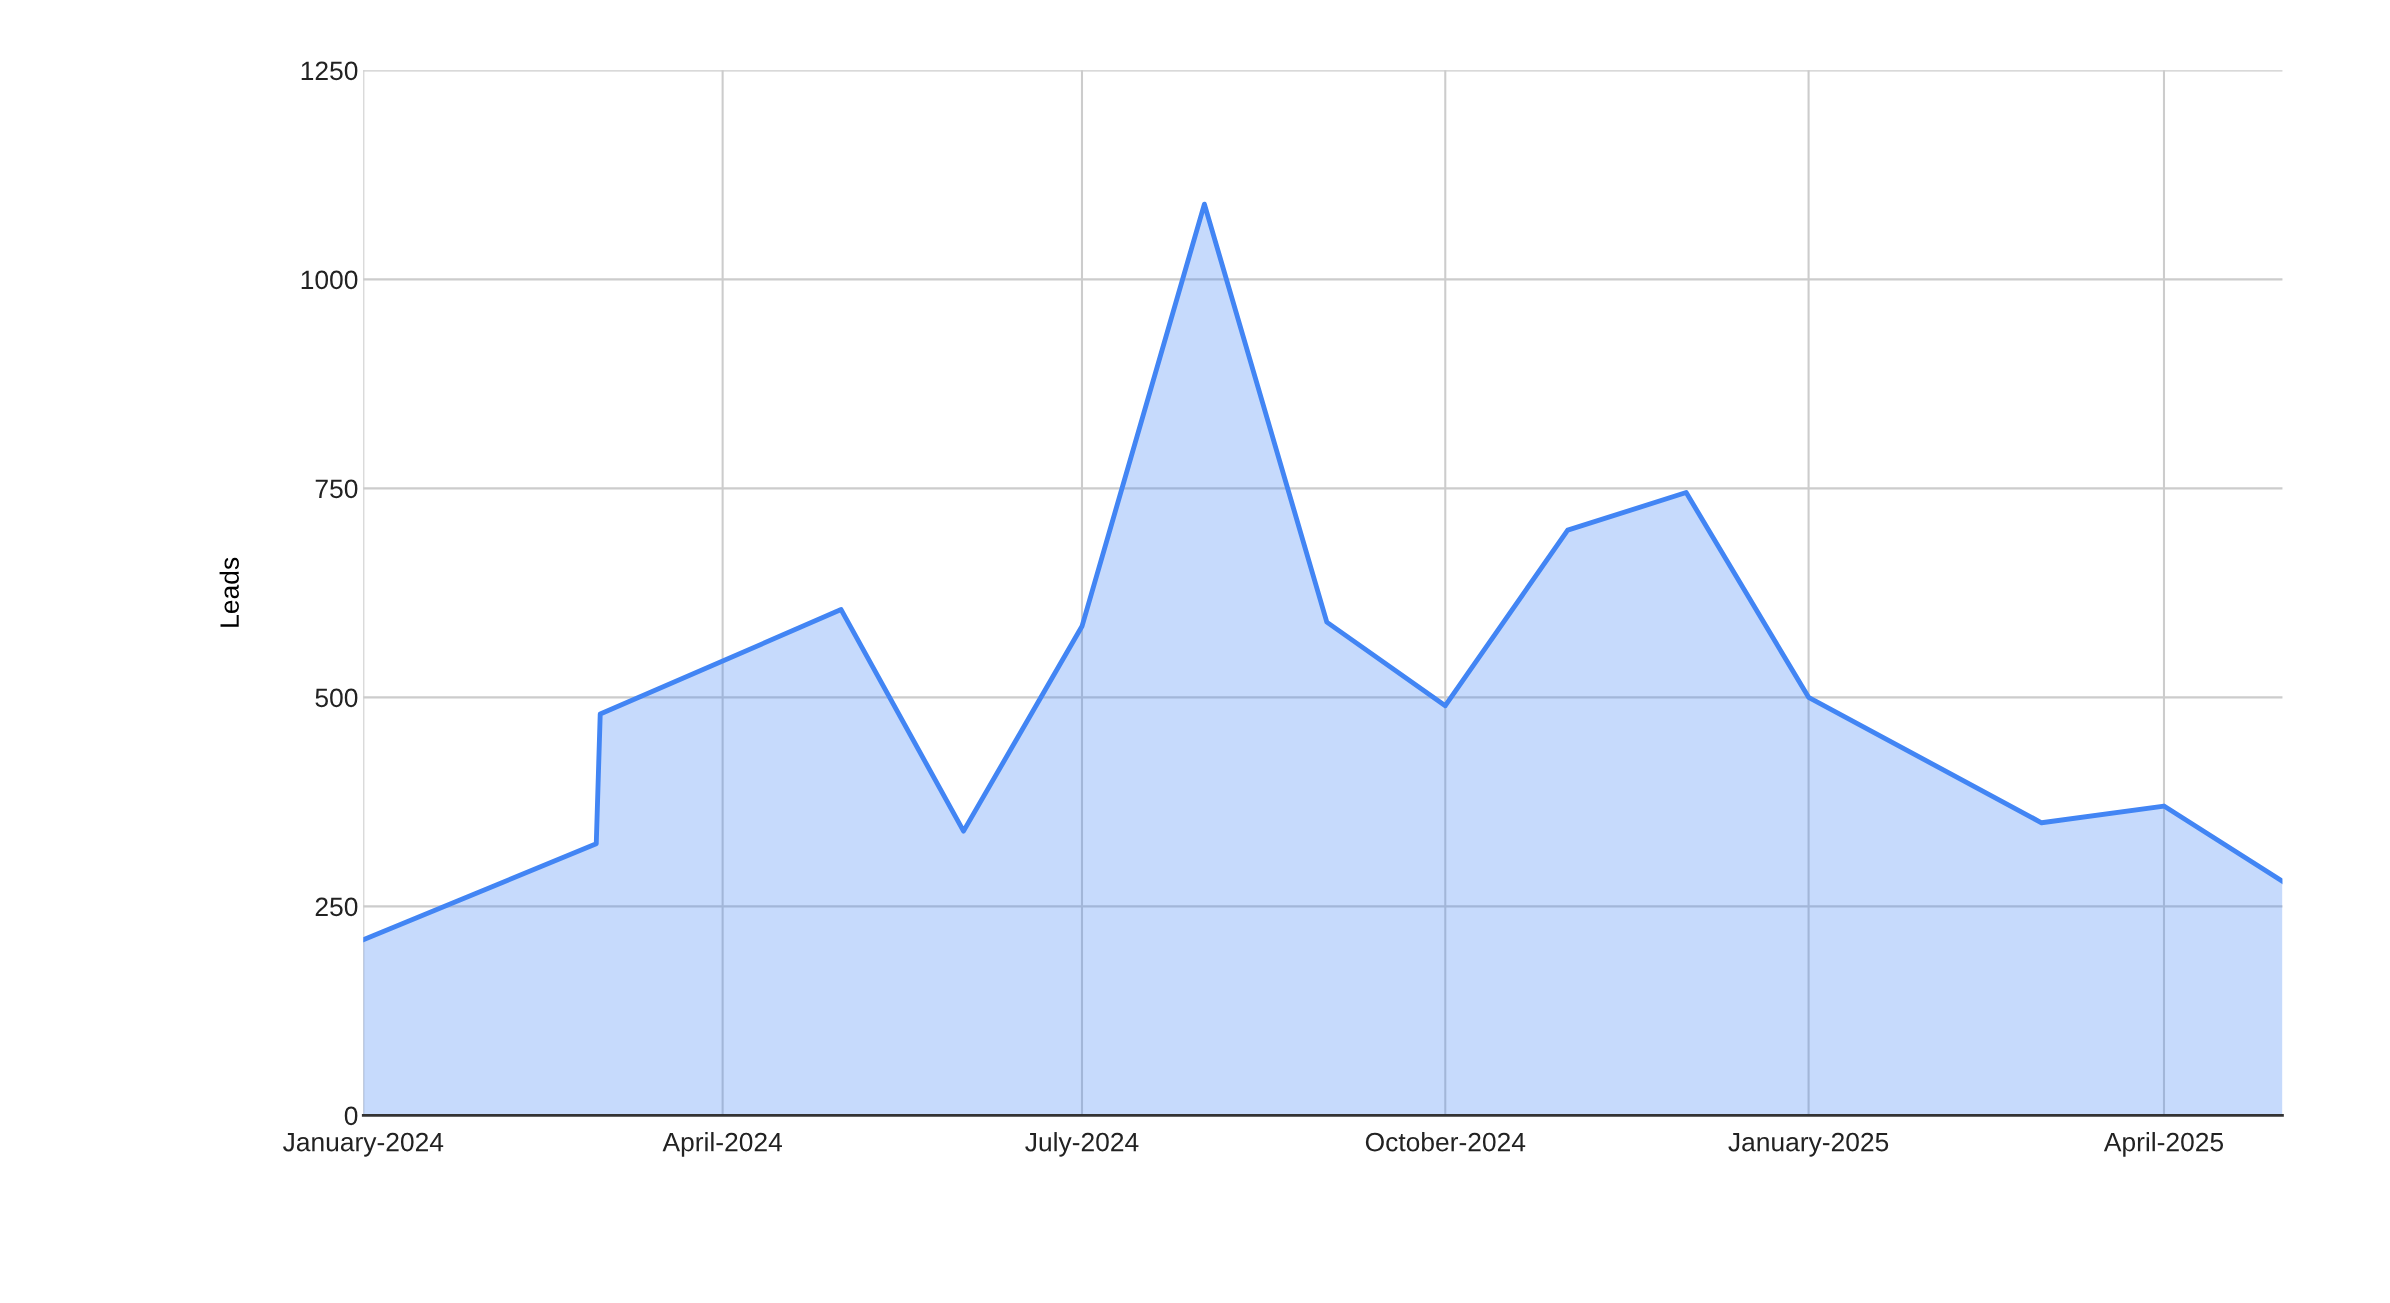 The image size is (2390, 1303). Describe the element at coordinates (336, 907) in the screenshot. I see `y-tick-label: 250` at that location.